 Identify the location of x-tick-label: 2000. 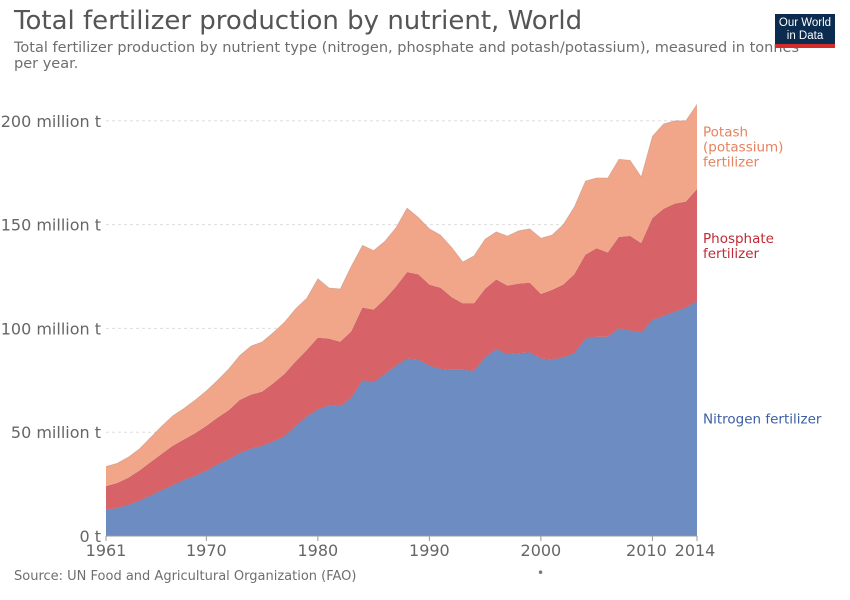
(541, 550).